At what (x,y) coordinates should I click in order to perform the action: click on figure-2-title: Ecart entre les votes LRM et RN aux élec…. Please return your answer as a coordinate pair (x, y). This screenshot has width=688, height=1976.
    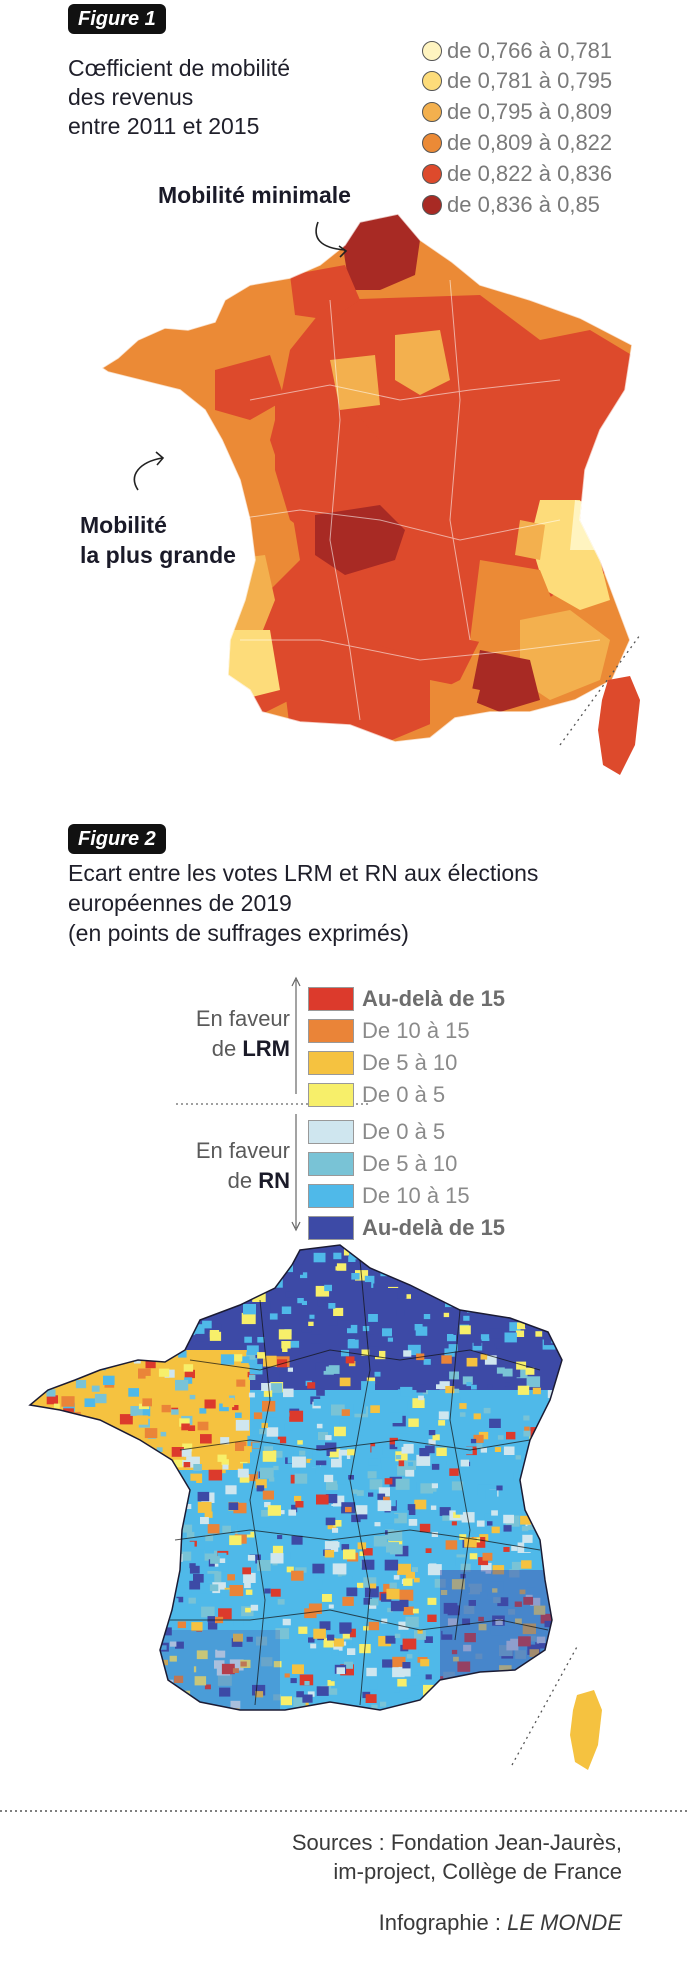
    Looking at the image, I should click on (368, 903).